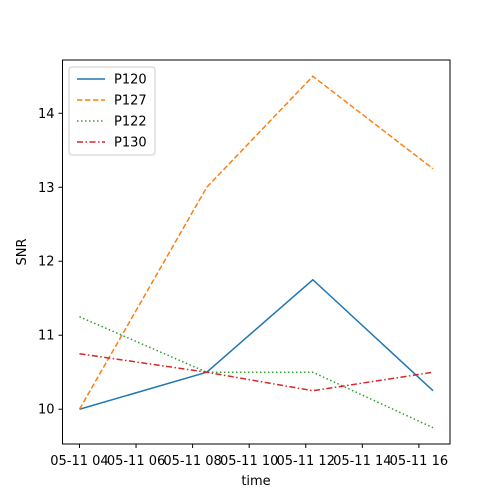 The width and height of the screenshot is (500, 504). Describe the element at coordinates (192, 461) in the screenshot. I see `x-tick-label: 05-11 08` at that location.